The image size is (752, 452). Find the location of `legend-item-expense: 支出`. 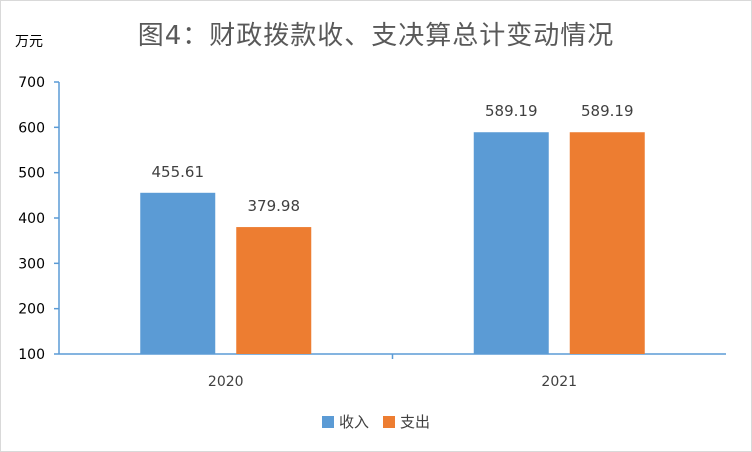

legend-item-expense: 支出 is located at coordinates (406, 421).